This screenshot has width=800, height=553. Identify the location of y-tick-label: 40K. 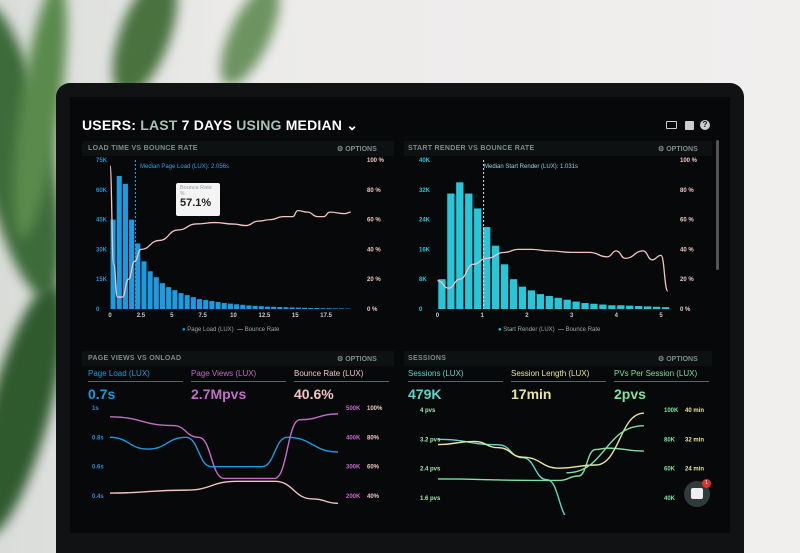
(425, 161).